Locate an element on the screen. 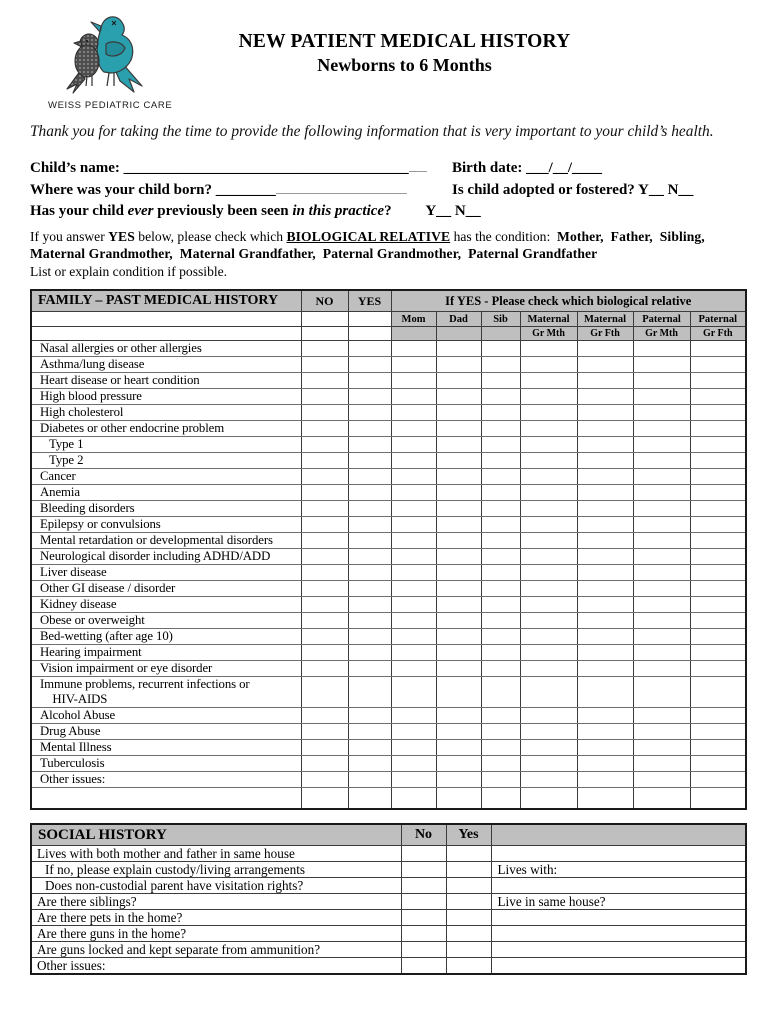  write-in-cell is located at coordinates (618, 918).